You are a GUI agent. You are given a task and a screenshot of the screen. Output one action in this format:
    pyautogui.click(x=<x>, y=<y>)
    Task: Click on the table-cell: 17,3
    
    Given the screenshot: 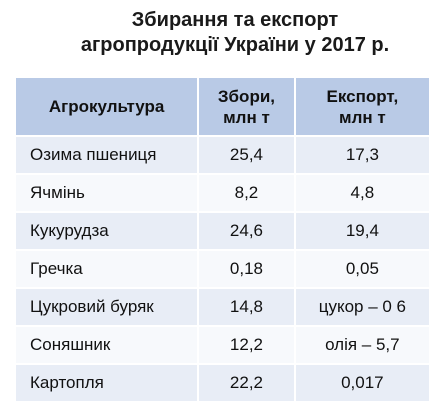 What is the action you would take?
    pyautogui.click(x=362, y=155)
    